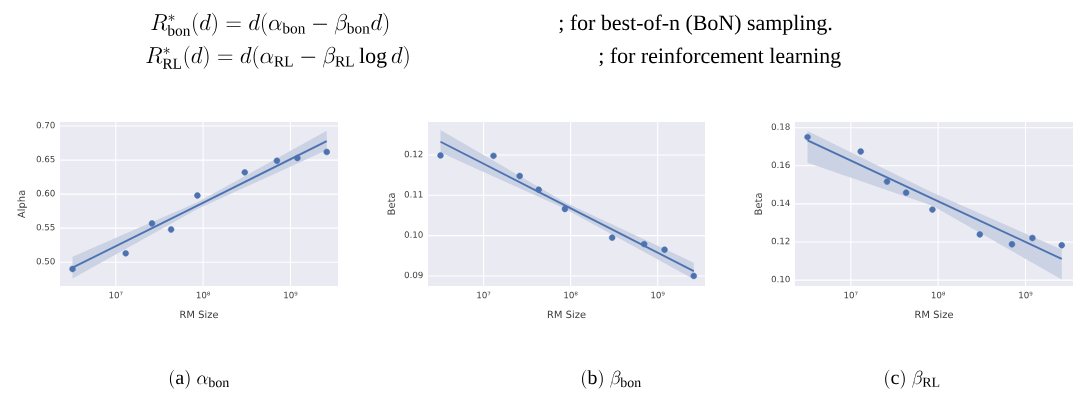  Describe the element at coordinates (199, 379) in the screenshot. I see `text: $\mathrm{(a)}\ \alpha_{\mathrm{bon}}$` at that location.